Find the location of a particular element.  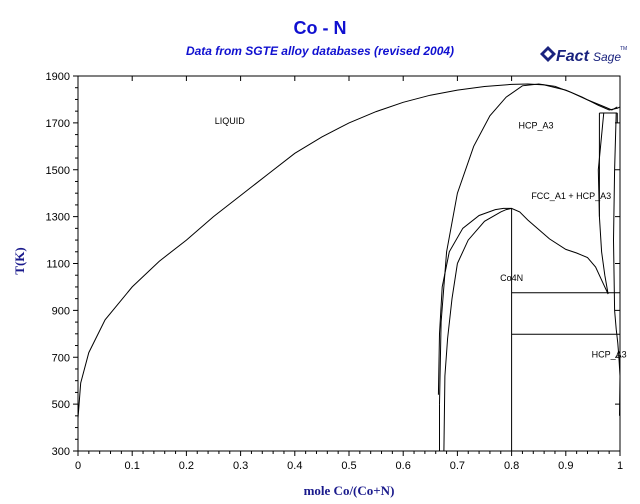

y-axis-label: T(K) is located at coordinates (19, 260).